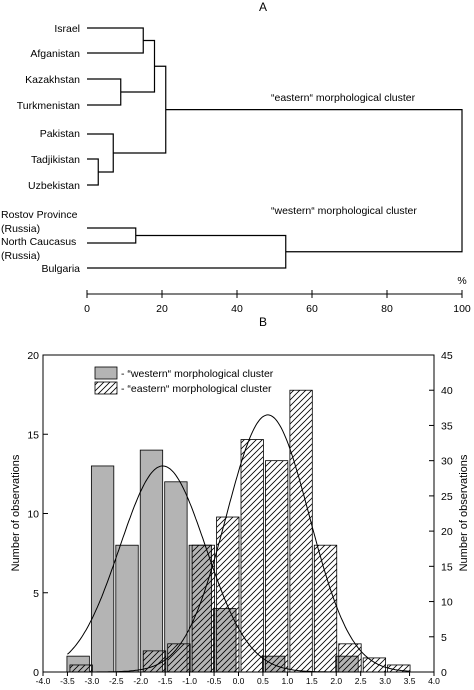 The image size is (474, 690). I want to click on dendrogram-tick-label-40: 40, so click(237, 309).